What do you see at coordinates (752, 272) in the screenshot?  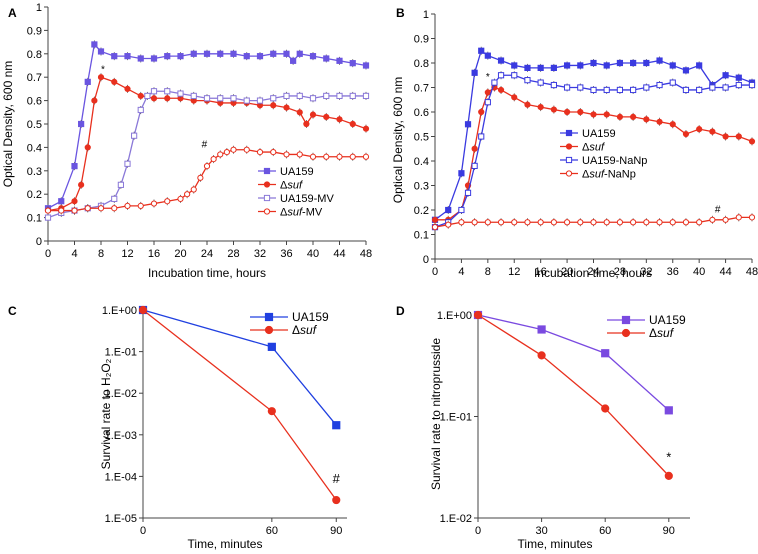 I see `x-tick-label: 48` at bounding box center [752, 272].